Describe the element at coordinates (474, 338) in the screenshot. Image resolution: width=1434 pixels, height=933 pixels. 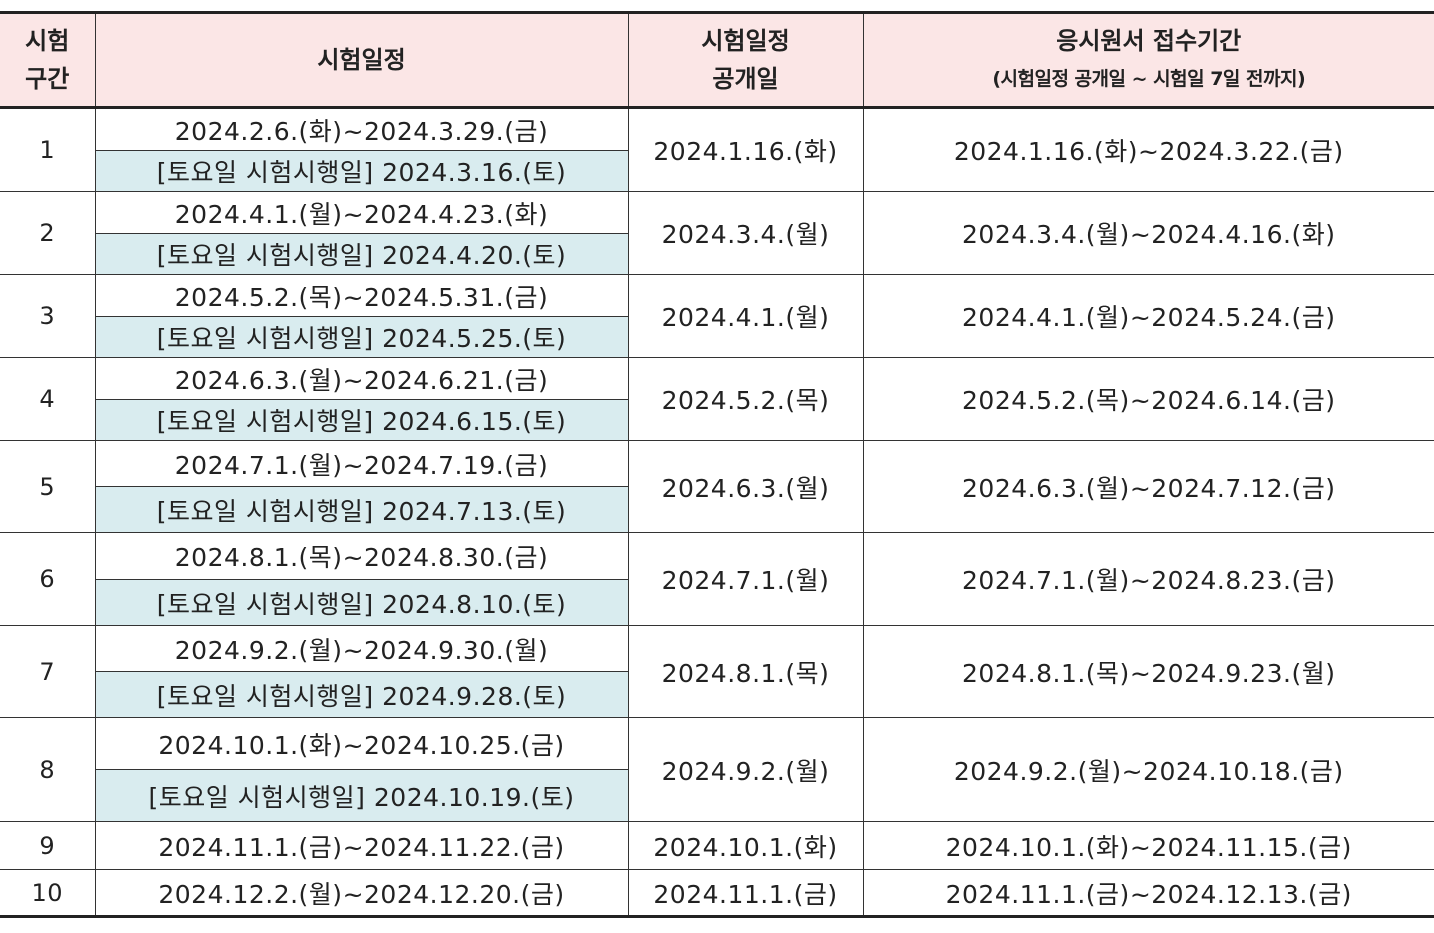
I see `saturday-date: 2024.5.25.(토)` at that location.